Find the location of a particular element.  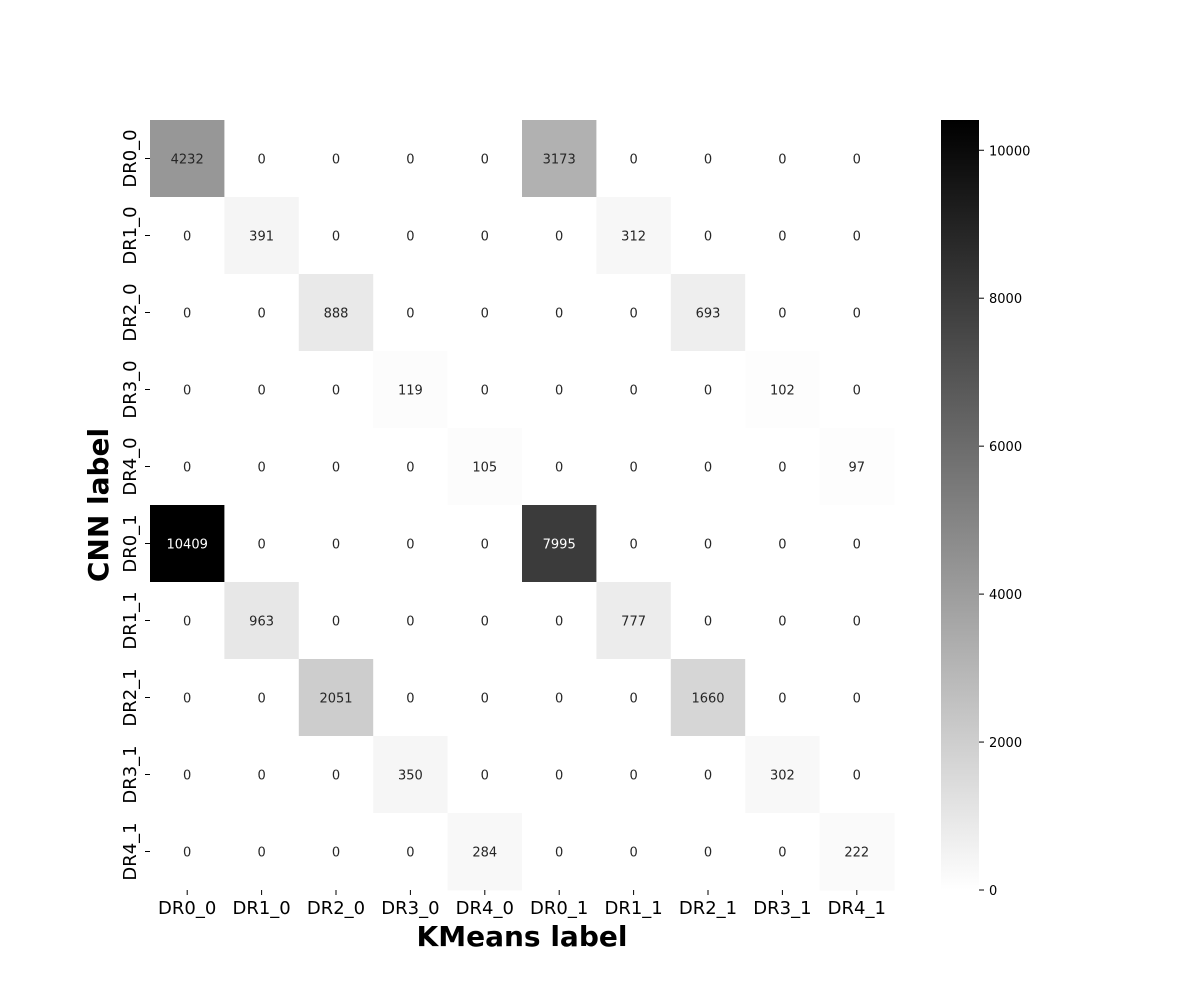

cell-value-label: 119 is located at coordinates (410, 391).